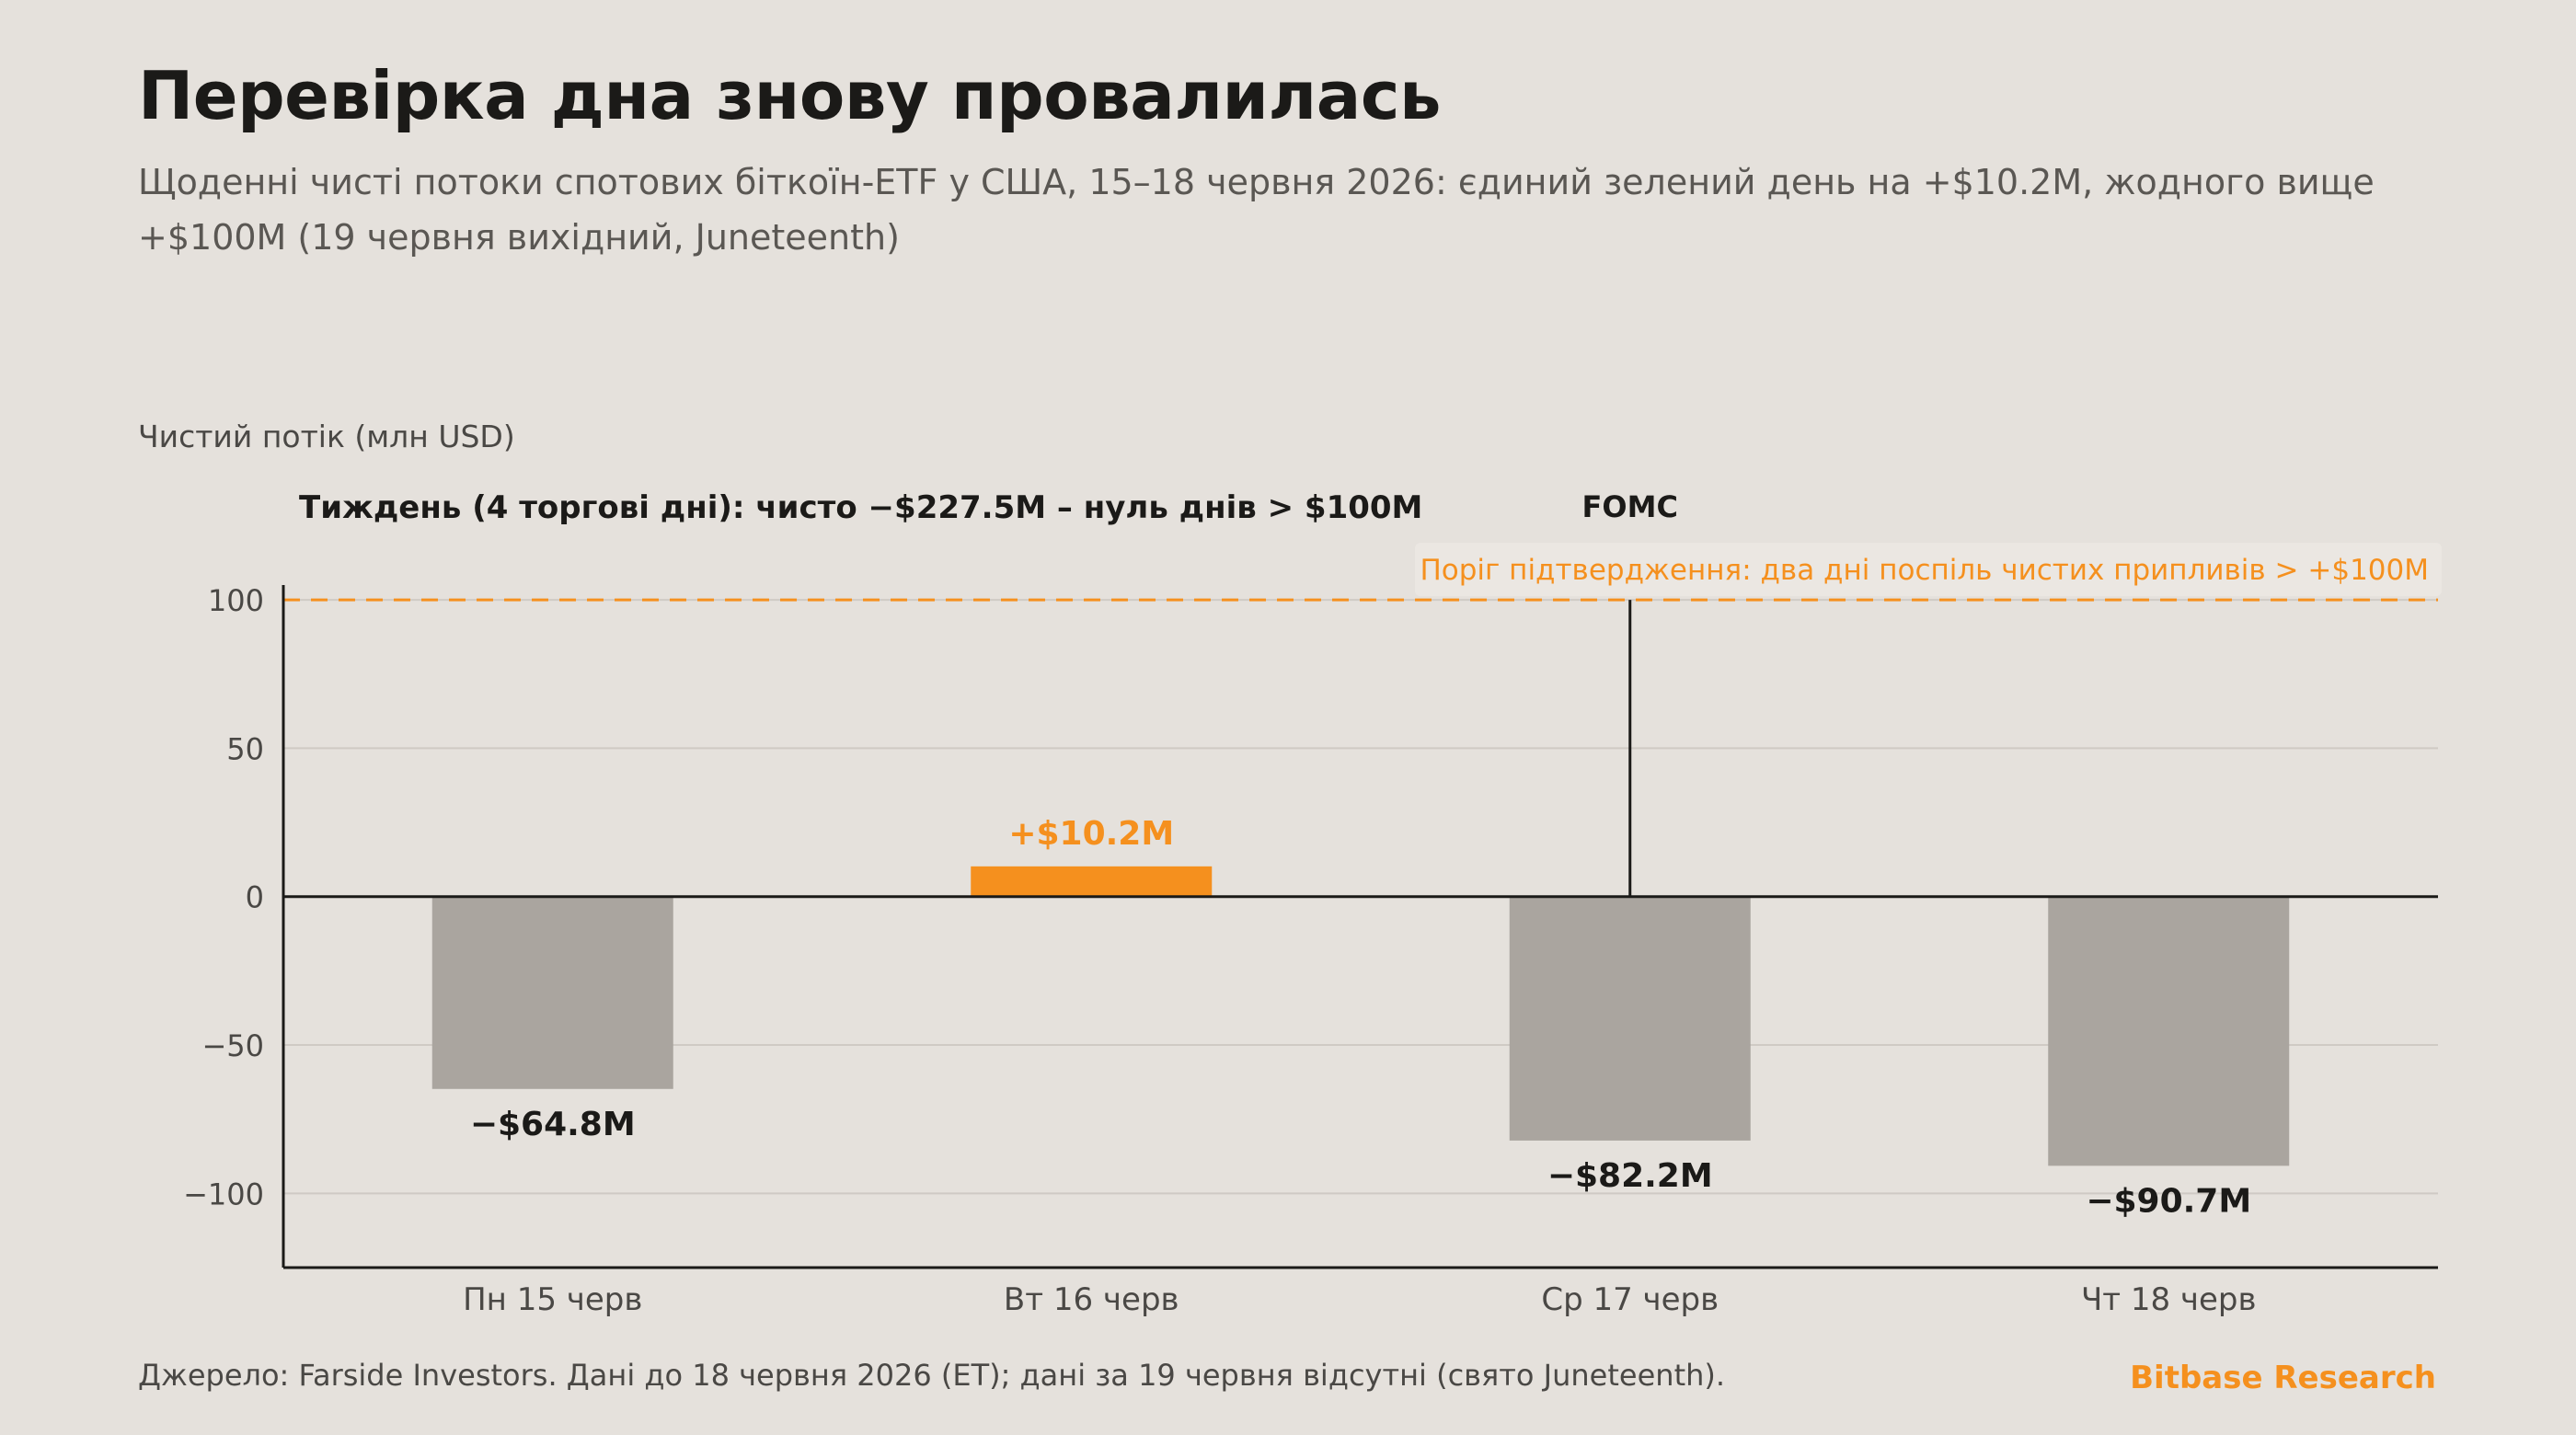 Image resolution: width=2576 pixels, height=1435 pixels. I want to click on y-tick-label: 50, so click(245, 748).